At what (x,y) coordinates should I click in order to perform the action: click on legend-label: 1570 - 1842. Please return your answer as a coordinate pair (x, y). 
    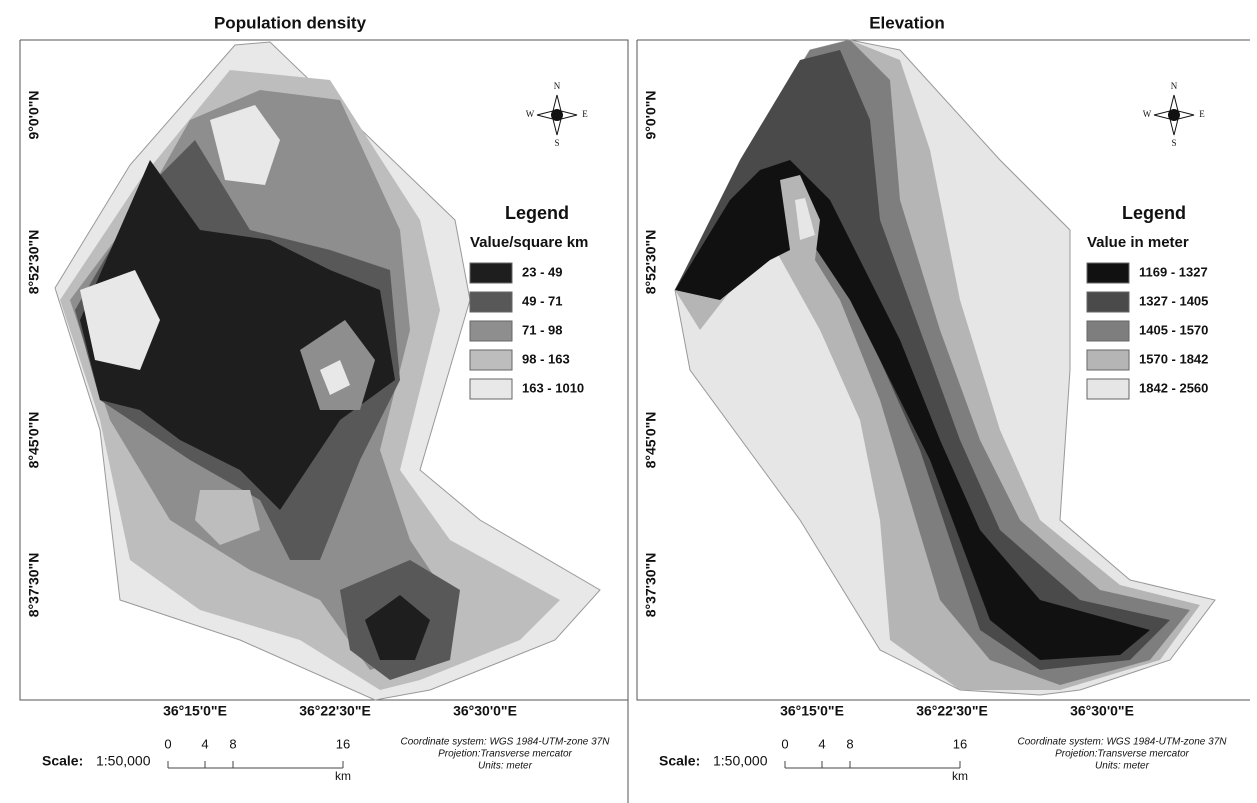
    Looking at the image, I should click on (1173, 358).